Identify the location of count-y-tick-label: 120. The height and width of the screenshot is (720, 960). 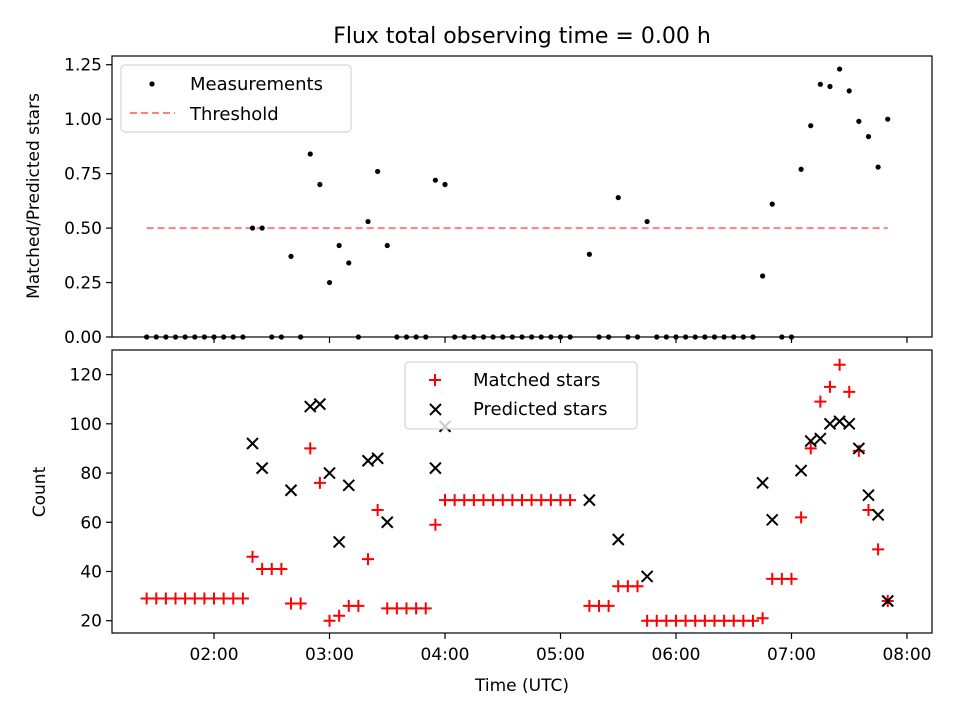
(86, 376).